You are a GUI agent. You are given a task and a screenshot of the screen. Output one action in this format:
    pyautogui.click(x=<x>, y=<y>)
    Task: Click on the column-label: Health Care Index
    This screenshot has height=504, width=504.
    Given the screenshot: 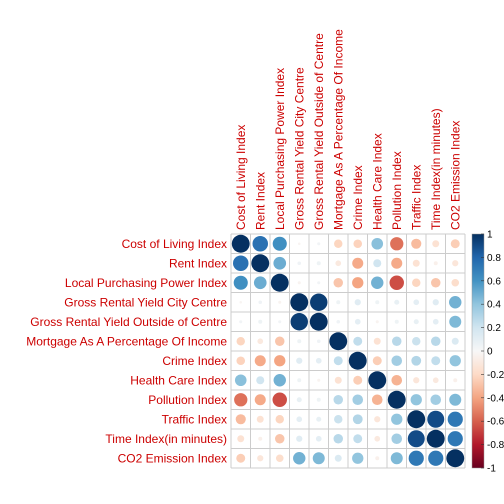 What is the action you would take?
    pyautogui.click(x=377, y=181)
    